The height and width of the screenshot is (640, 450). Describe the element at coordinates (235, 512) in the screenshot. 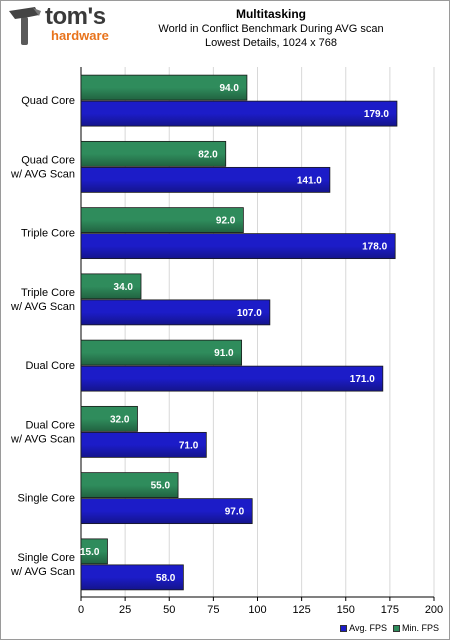

I see `data-label-avg: 97.0` at that location.